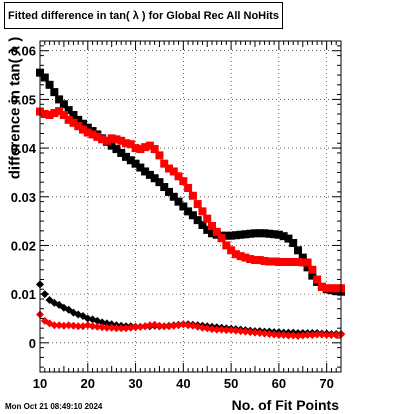 This screenshot has width=400, height=414. I want to click on y-tick-label: 0, so click(32, 343).